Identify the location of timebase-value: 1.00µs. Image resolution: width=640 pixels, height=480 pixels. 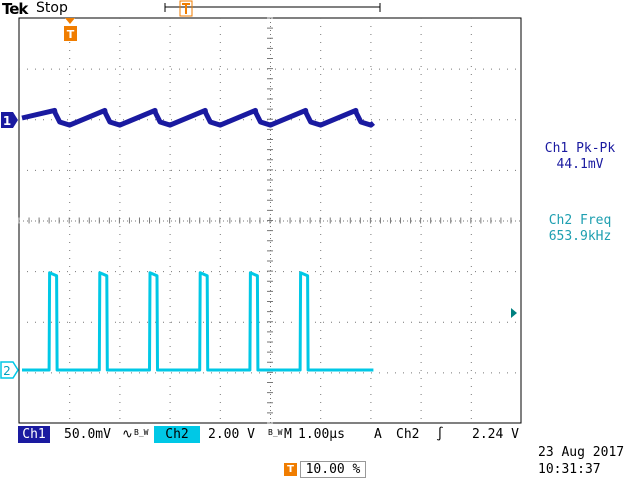
(321, 434).